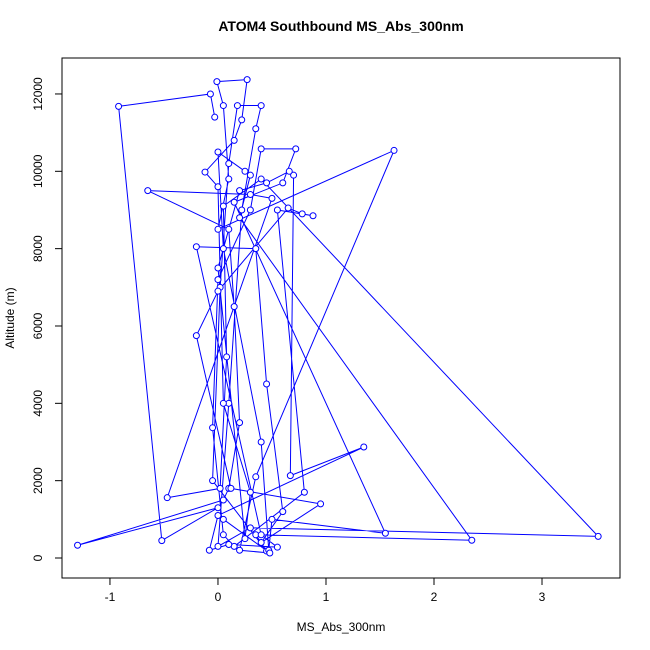  I want to click on x-tick-label: 0, so click(218, 597).